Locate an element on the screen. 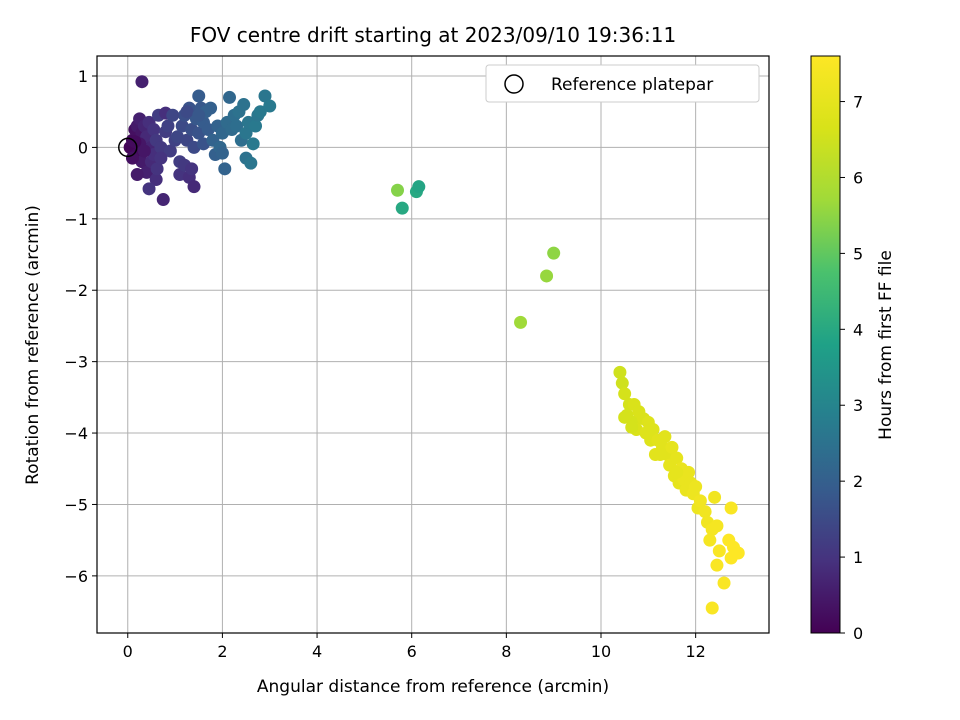 The height and width of the screenshot is (720, 960). x-tick-label: 12 is located at coordinates (695, 651).